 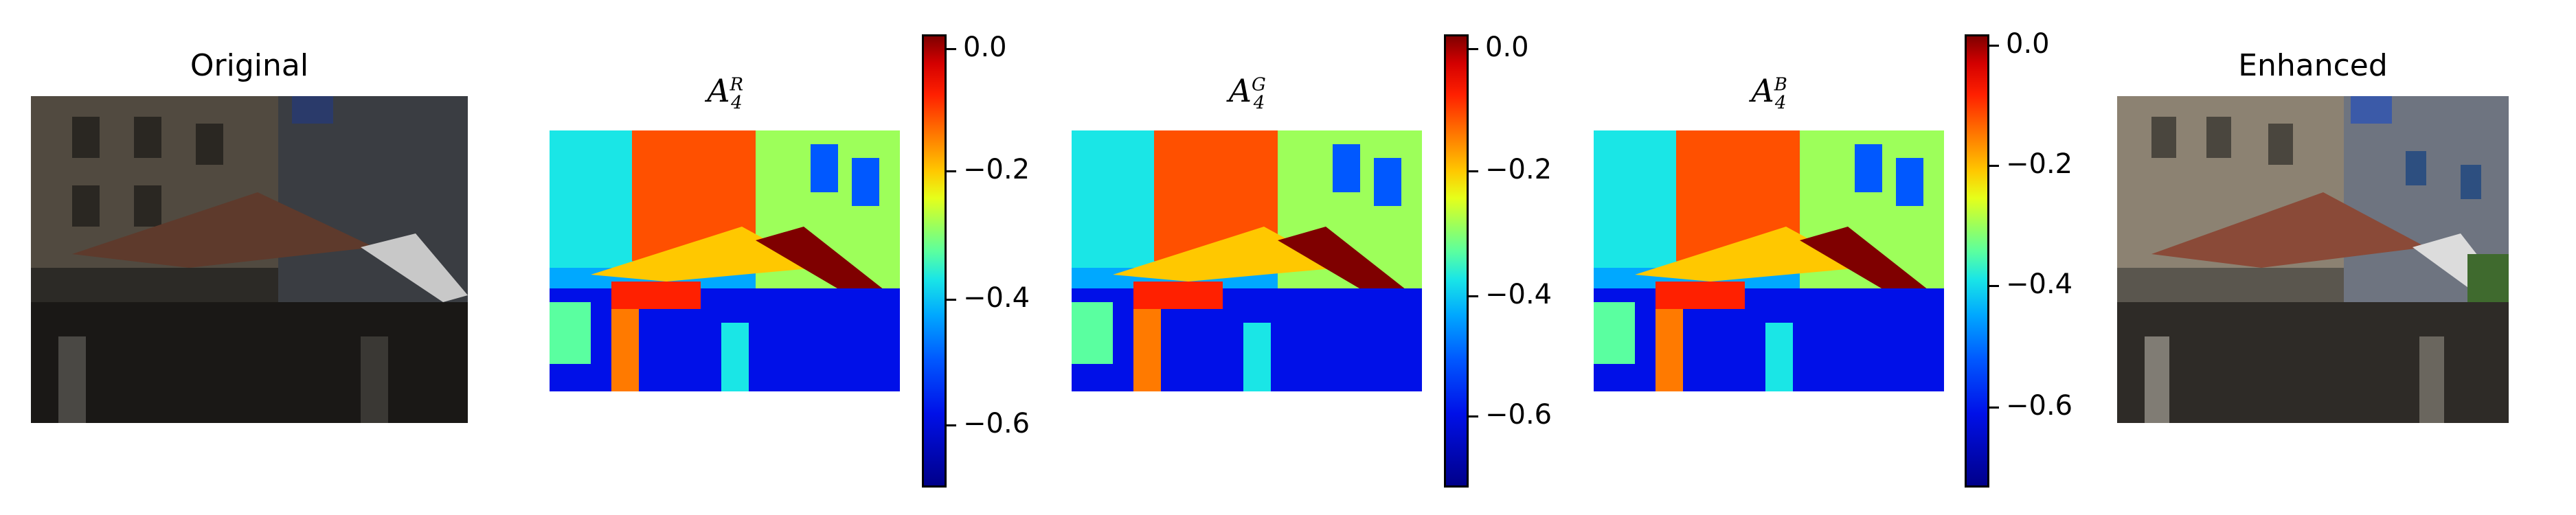 I want to click on enhanced-title: Enhanced, so click(x=2313, y=65).